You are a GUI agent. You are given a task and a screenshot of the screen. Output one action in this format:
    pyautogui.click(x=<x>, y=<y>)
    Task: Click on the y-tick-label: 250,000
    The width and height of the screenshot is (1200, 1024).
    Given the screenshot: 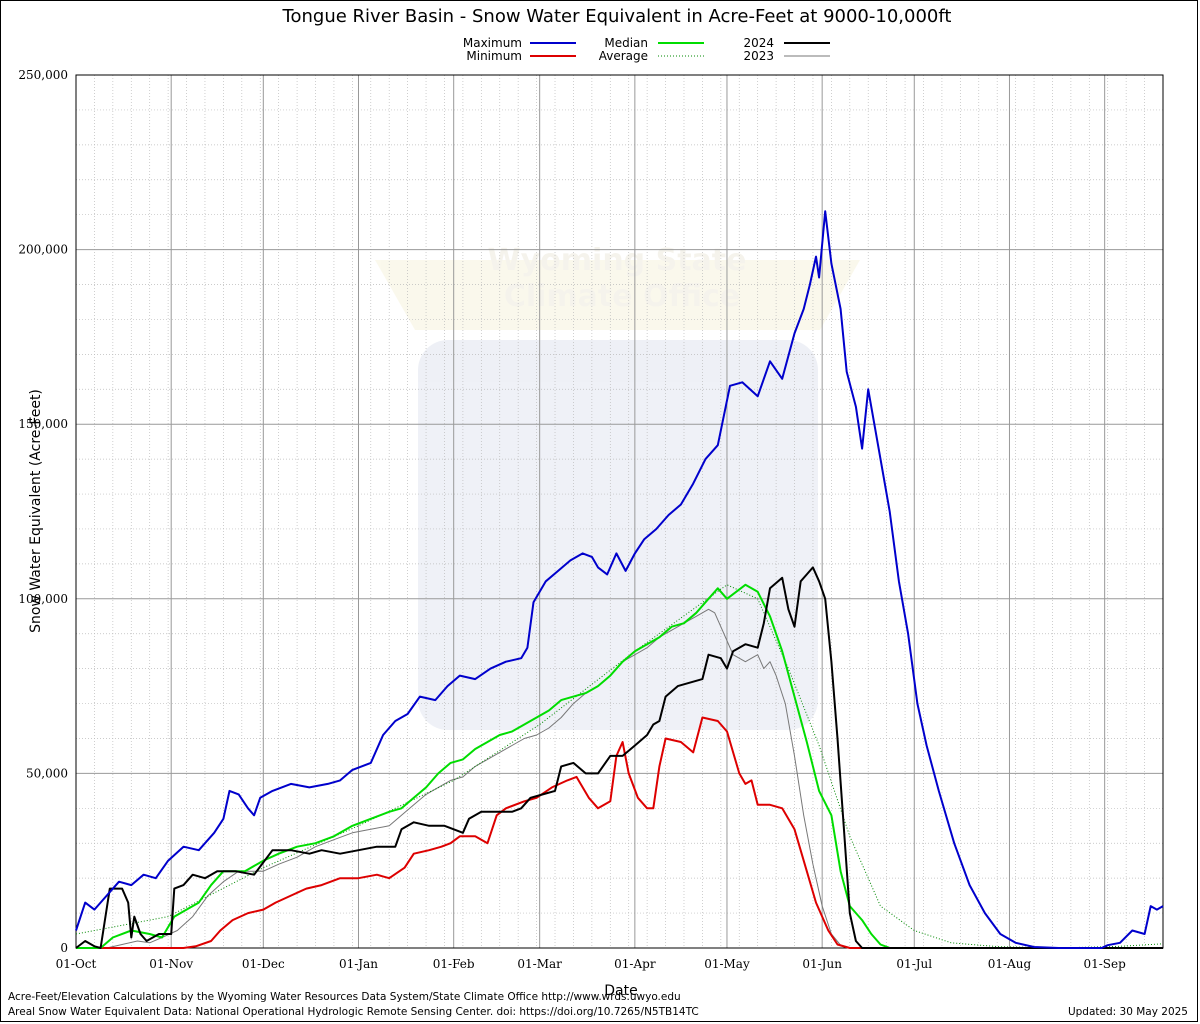 What is the action you would take?
    pyautogui.click(x=43, y=75)
    